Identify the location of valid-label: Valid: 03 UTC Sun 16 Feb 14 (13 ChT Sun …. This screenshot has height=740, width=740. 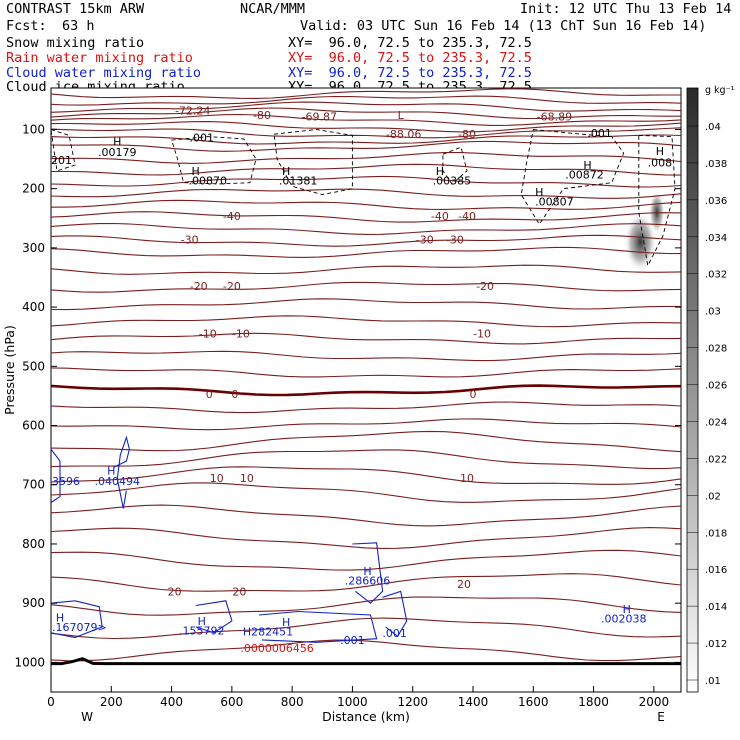
(503, 26).